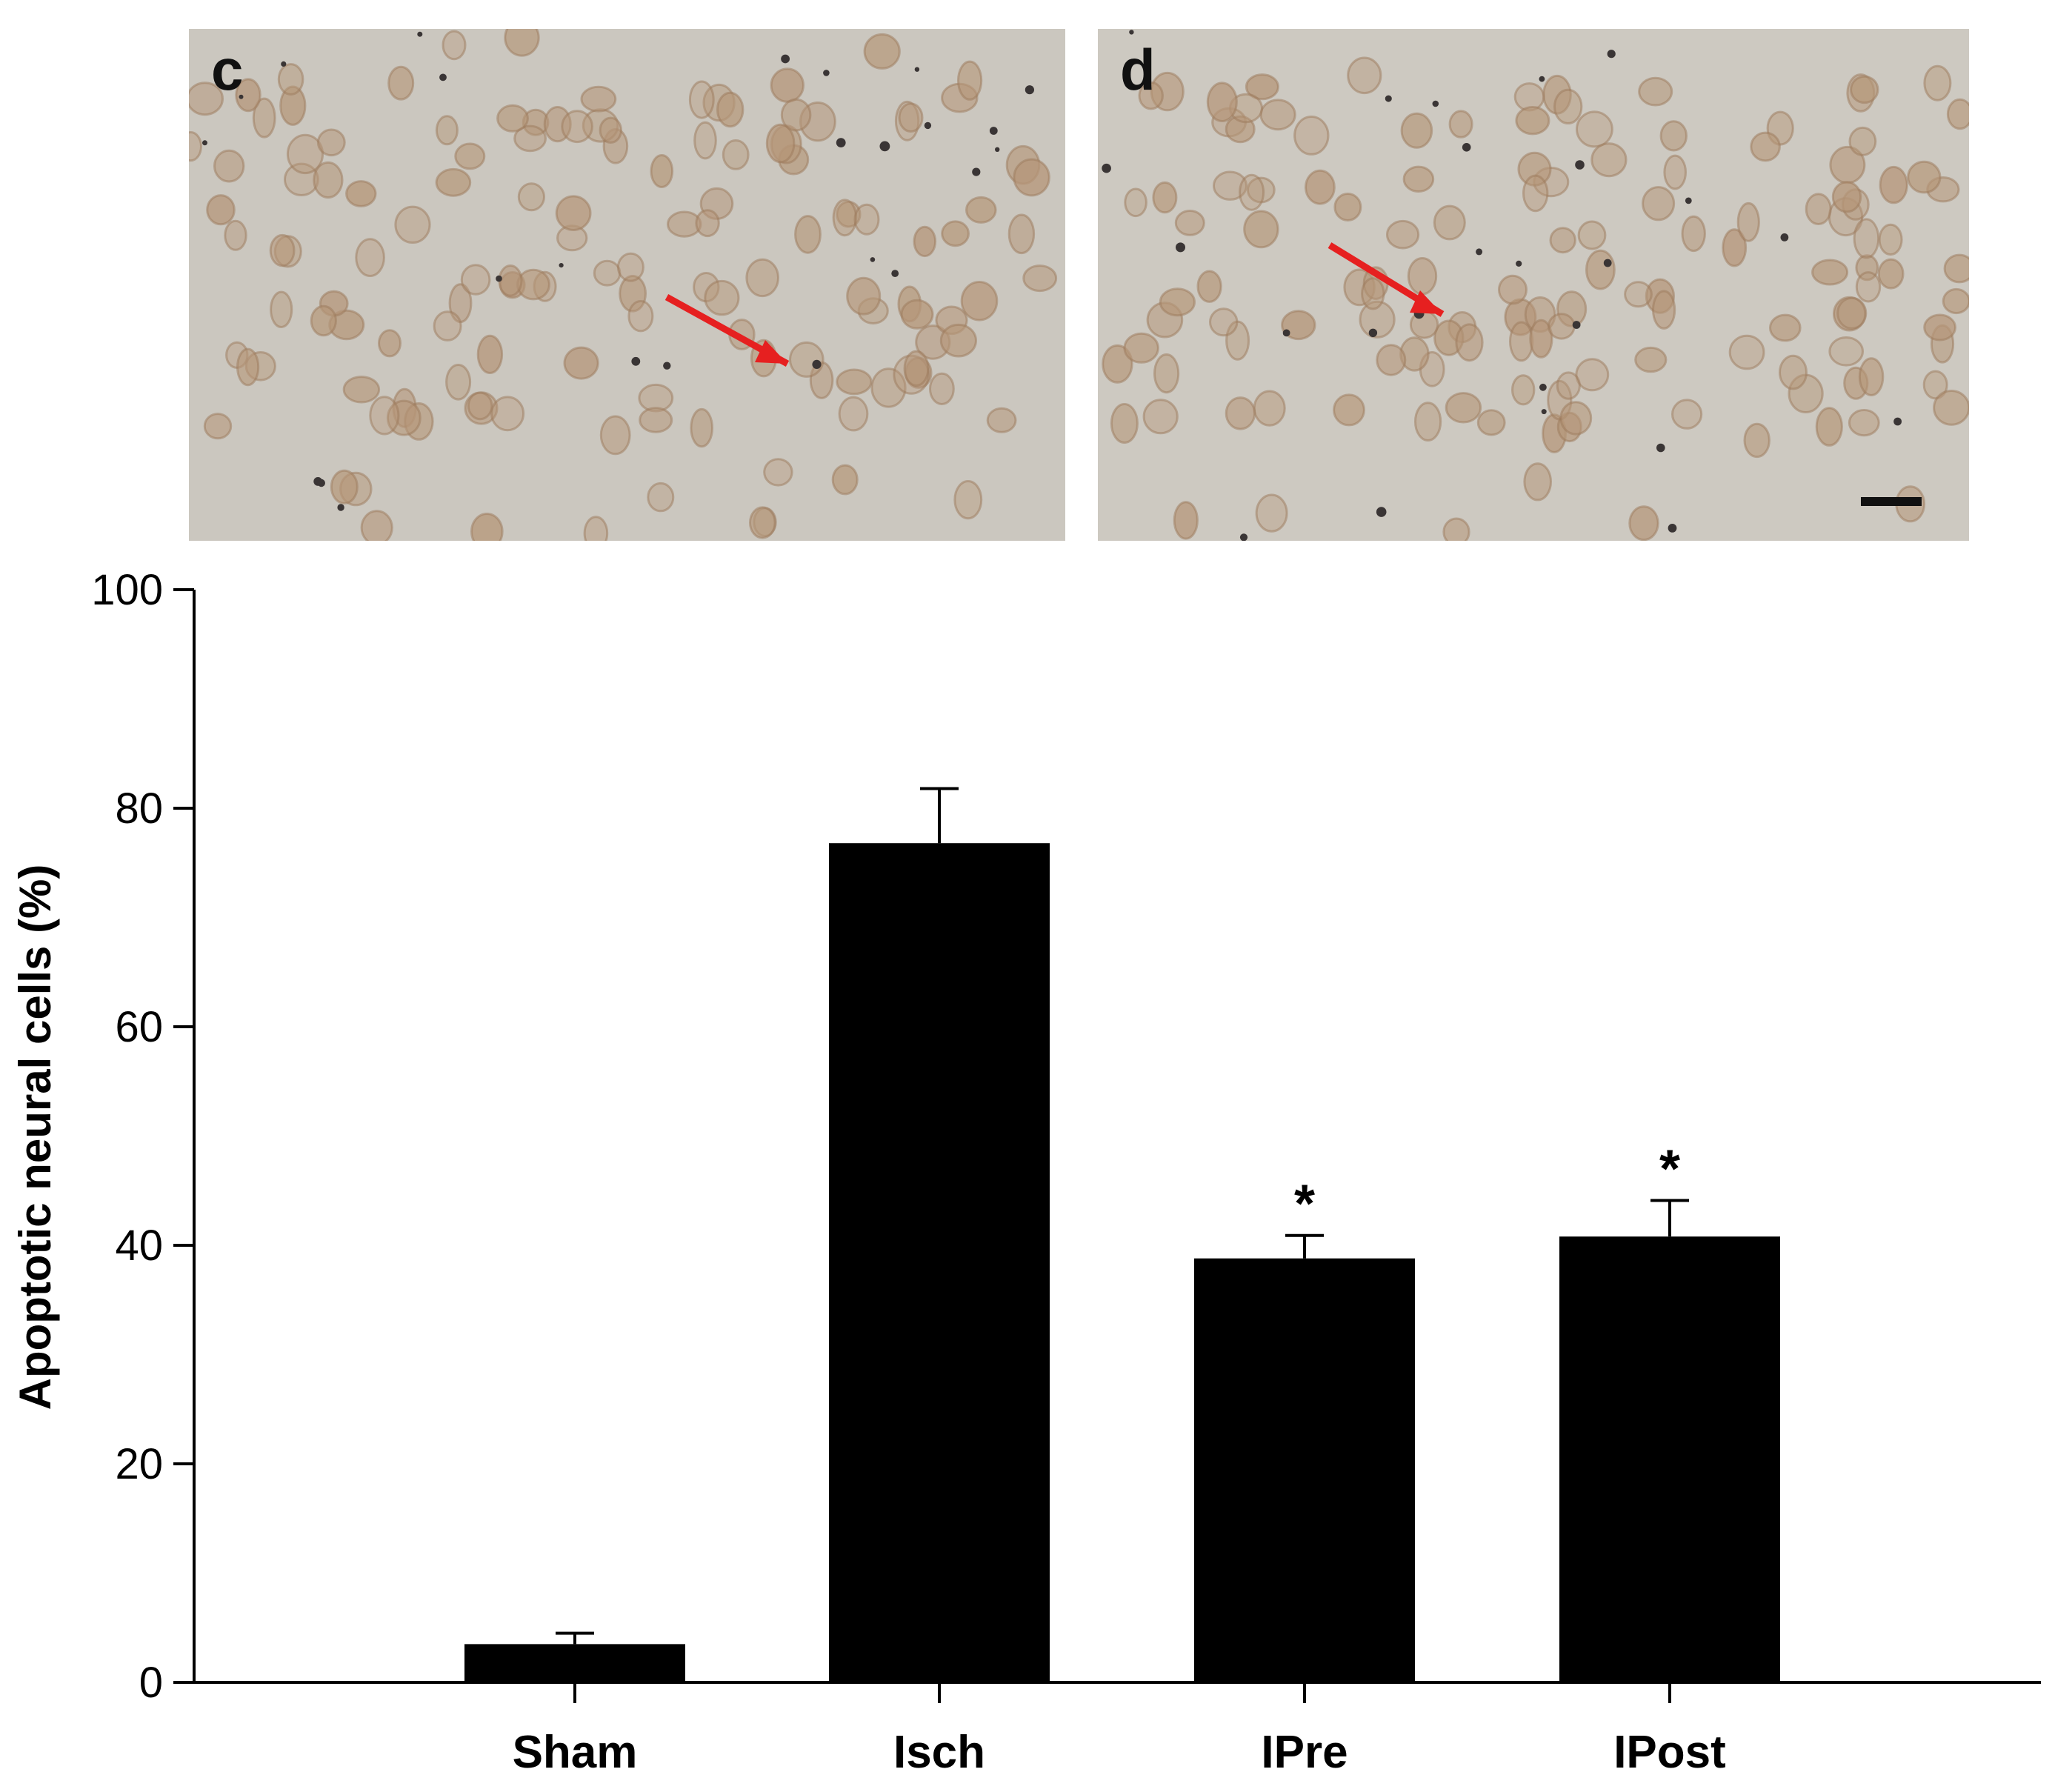 This screenshot has height=1792, width=2052. I want to click on micrograph-panel-c: c, so click(627, 285).